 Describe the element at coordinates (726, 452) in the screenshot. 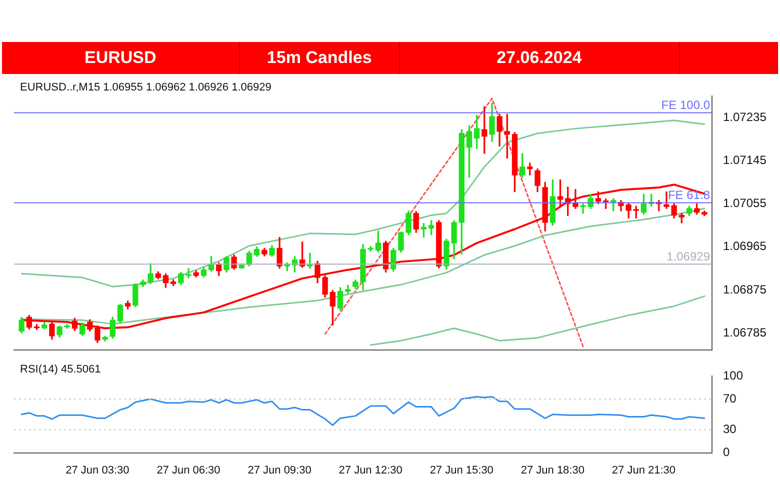

I see `y-tick-label: 0` at that location.